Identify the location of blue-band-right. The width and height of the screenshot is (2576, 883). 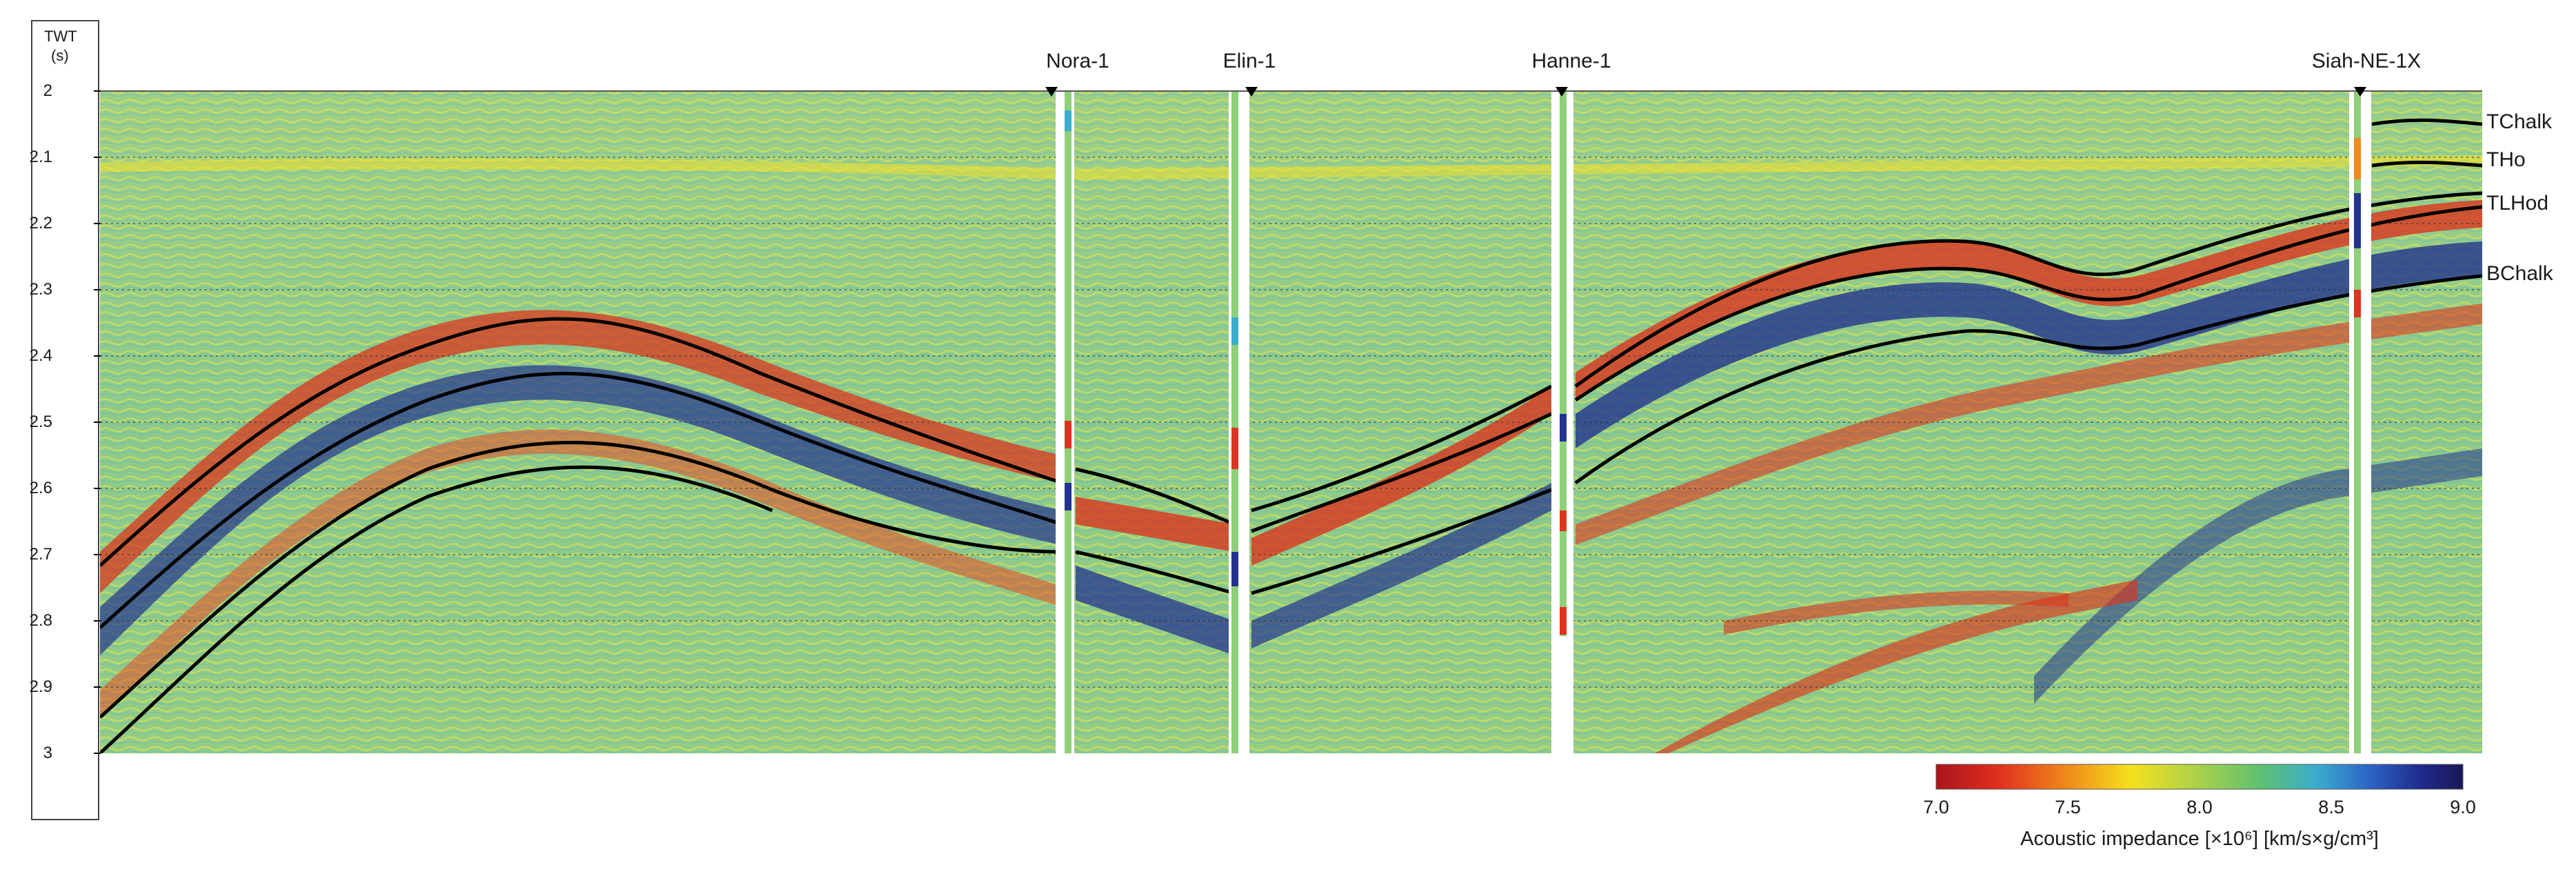
(2029, 344).